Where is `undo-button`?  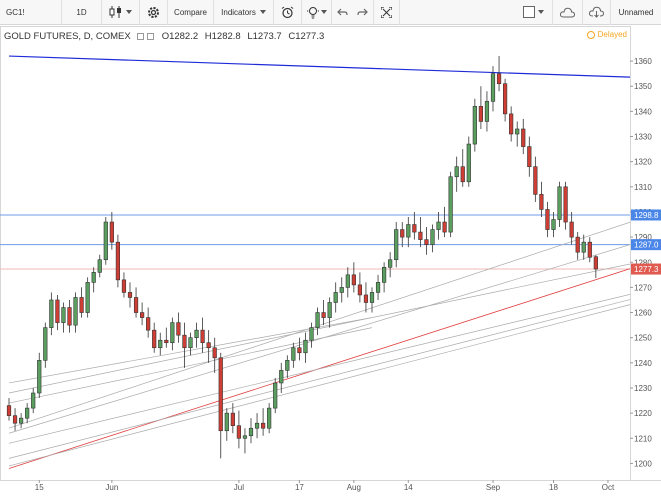 undo-button is located at coordinates (342, 12).